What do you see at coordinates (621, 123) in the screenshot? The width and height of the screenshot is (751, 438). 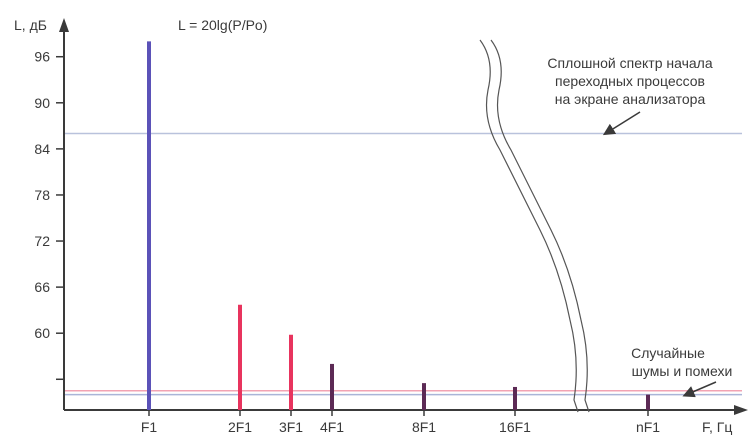 I see `continuous-spectrum-arrow-icon` at bounding box center [621, 123].